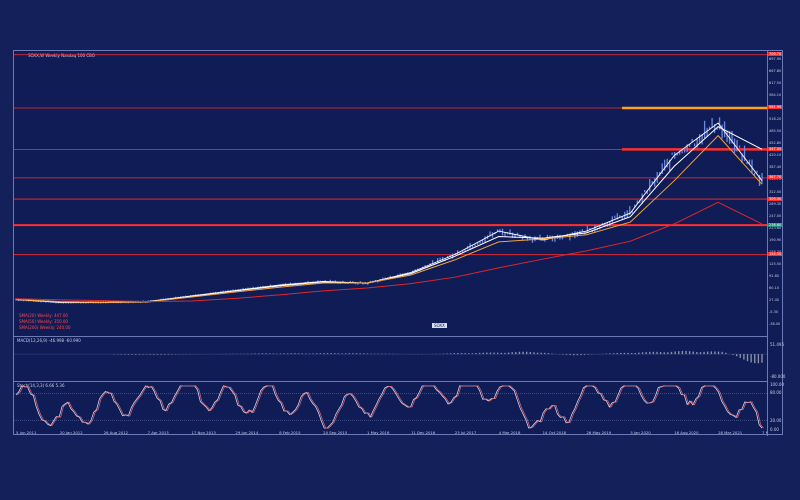 The height and width of the screenshot is (500, 800). I want to click on price-tick: -5.30, so click(774, 311).